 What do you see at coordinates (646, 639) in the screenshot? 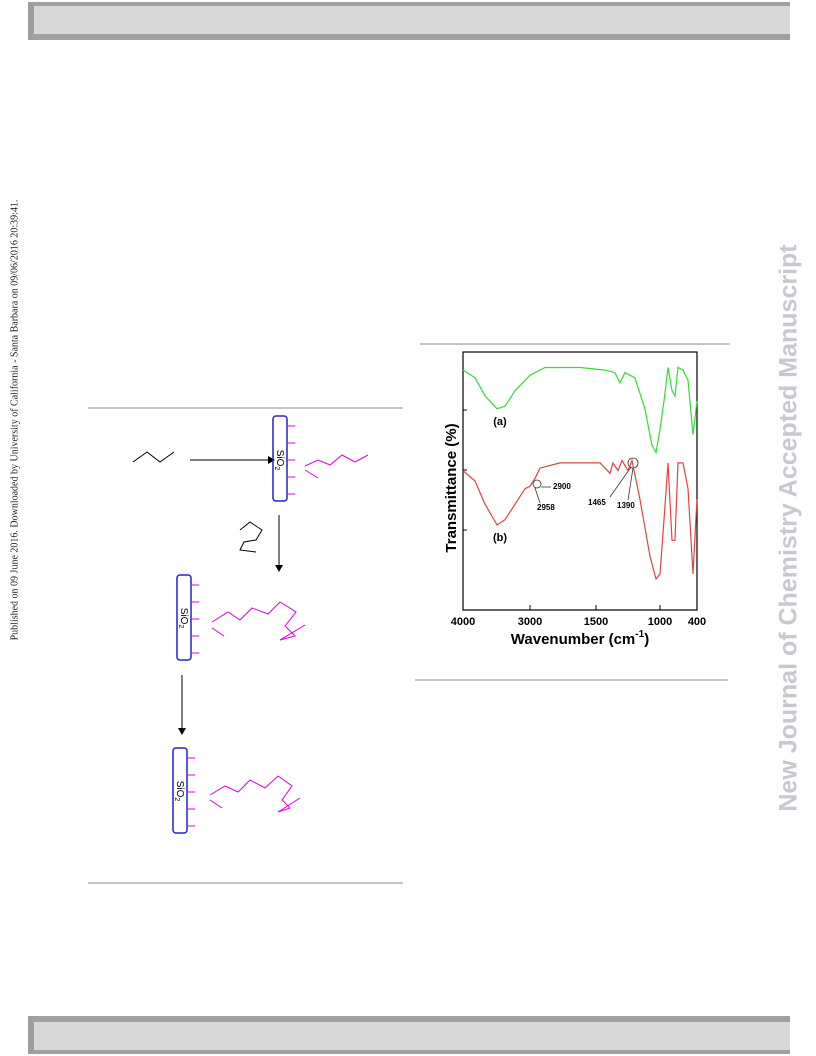
I see `x-label-end: )` at bounding box center [646, 639].